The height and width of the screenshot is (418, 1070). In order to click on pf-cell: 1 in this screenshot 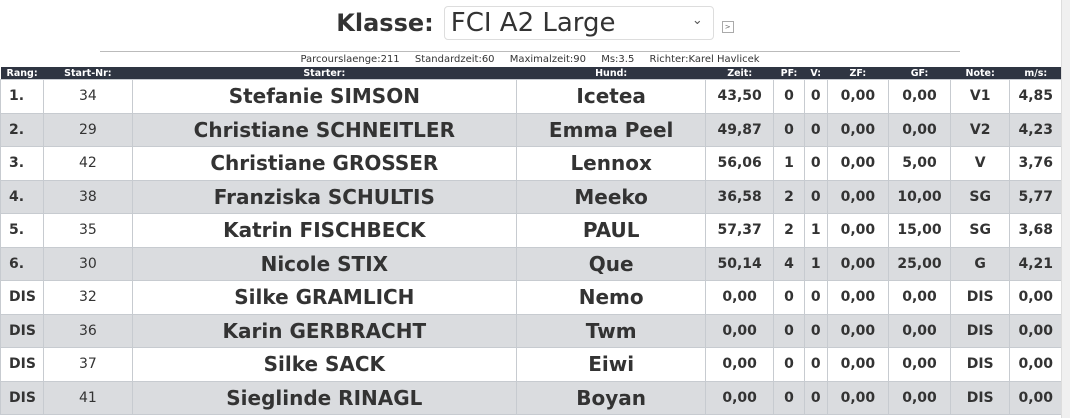, I will do `click(789, 163)`.